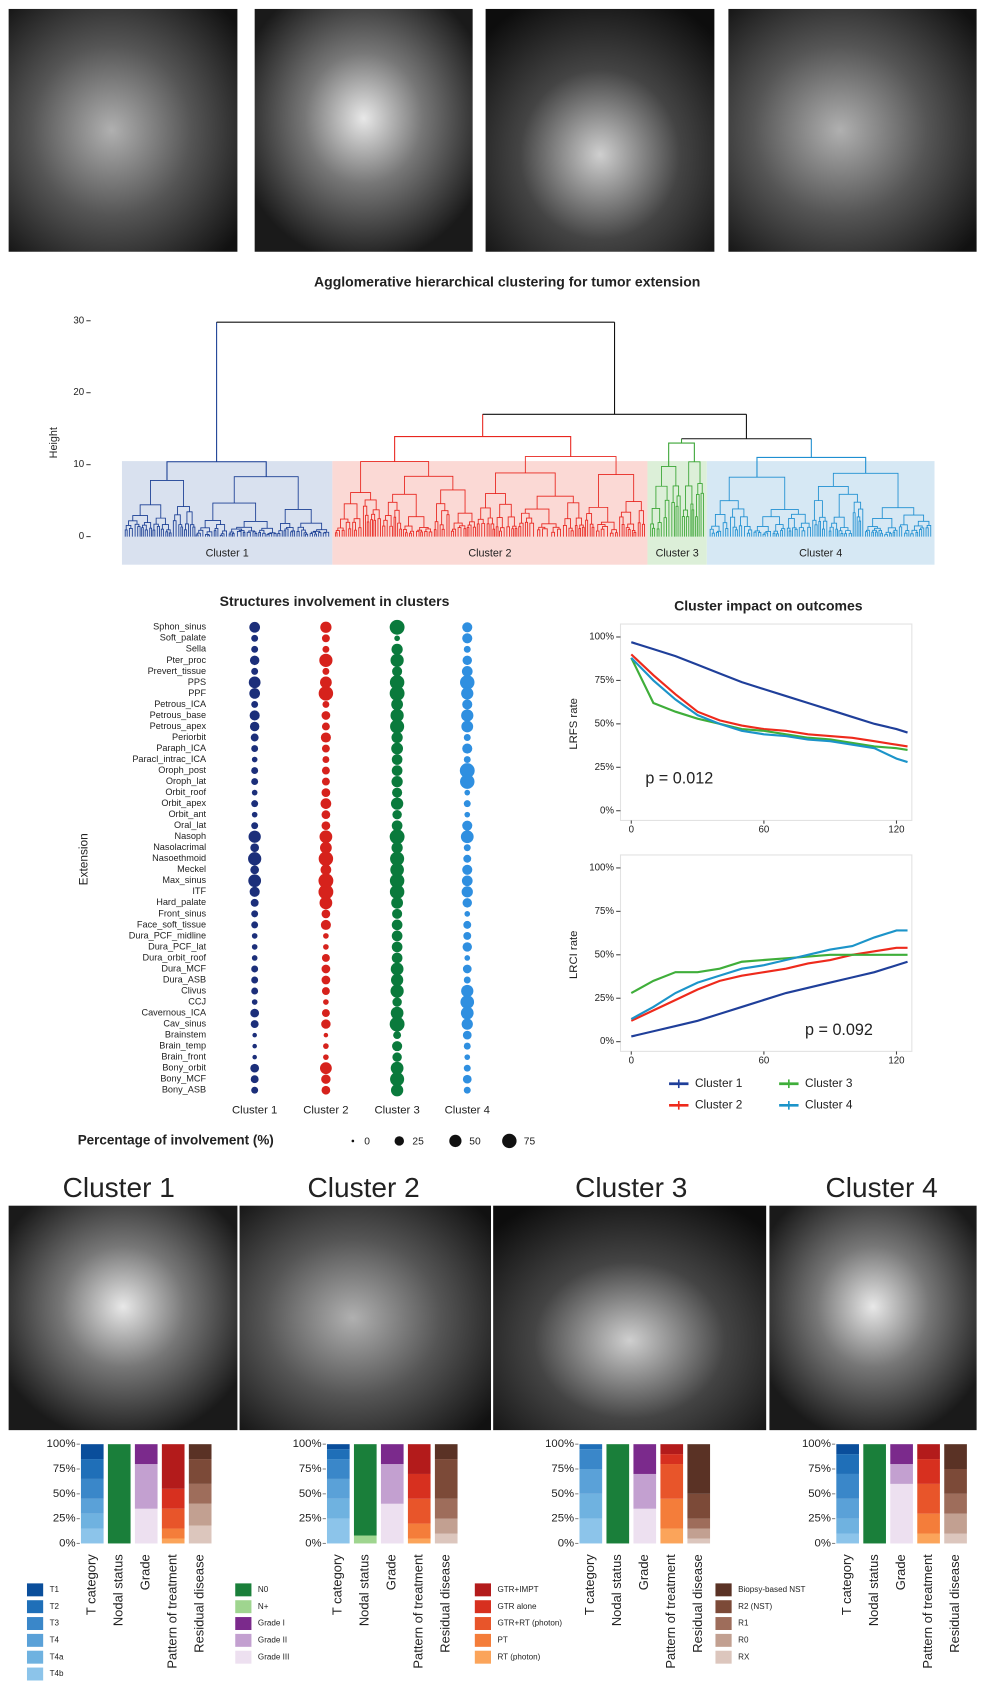 This screenshot has height=1697, width=982. I want to click on legend-label: T1, so click(55, 1589).